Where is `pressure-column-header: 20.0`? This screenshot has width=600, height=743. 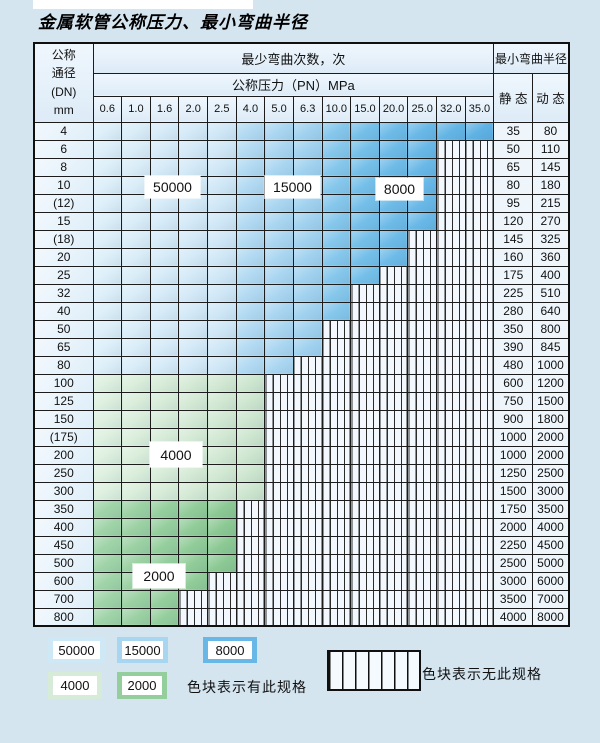
pressure-column-header: 20.0 is located at coordinates (393, 109).